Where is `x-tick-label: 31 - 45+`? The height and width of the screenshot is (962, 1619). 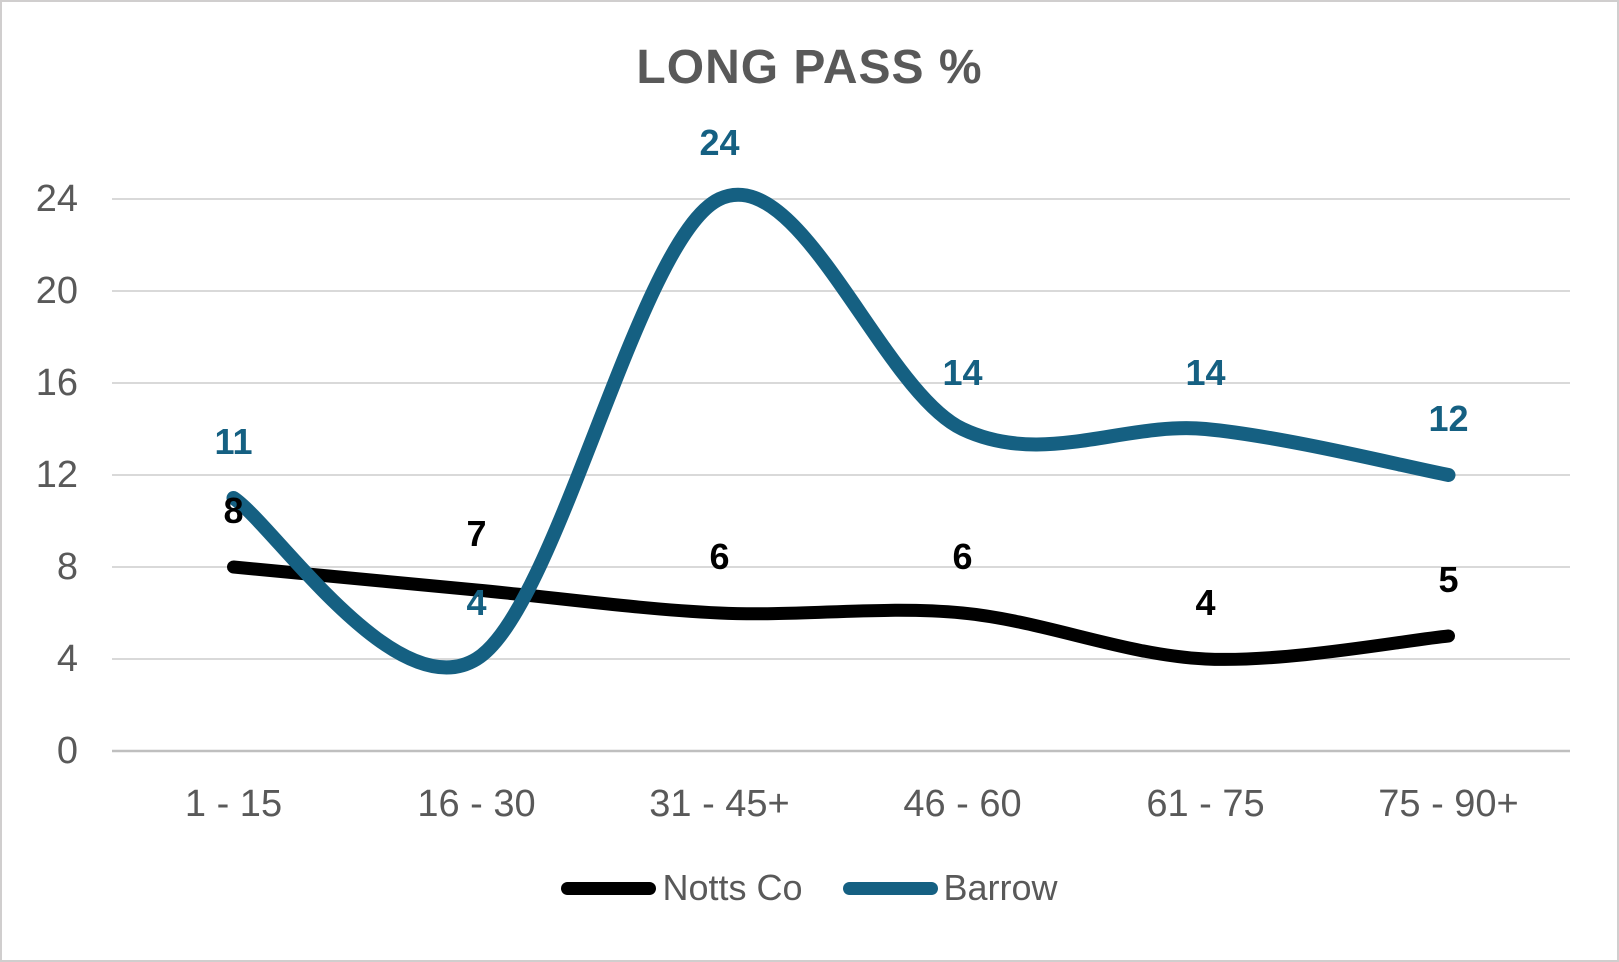
x-tick-label: 31 - 45+ is located at coordinates (719, 804).